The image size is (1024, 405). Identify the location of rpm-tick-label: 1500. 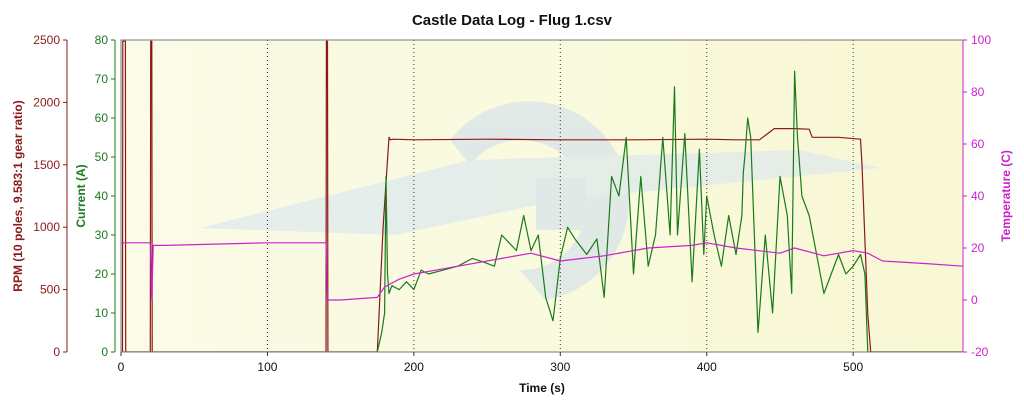
(46, 165).